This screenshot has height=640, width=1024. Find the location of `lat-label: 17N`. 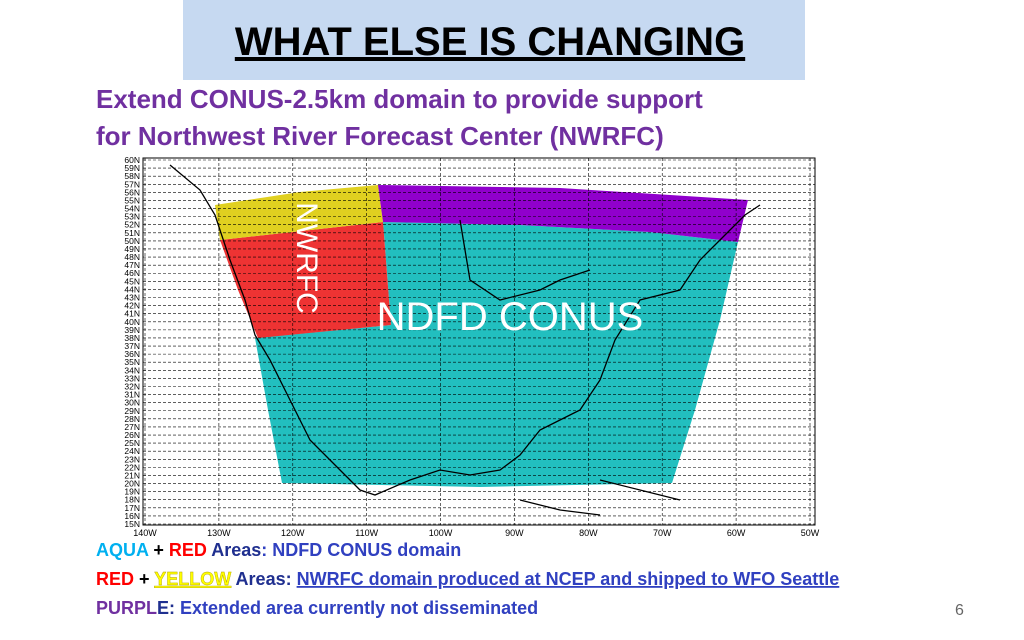

lat-label: 17N is located at coordinates (132, 508).